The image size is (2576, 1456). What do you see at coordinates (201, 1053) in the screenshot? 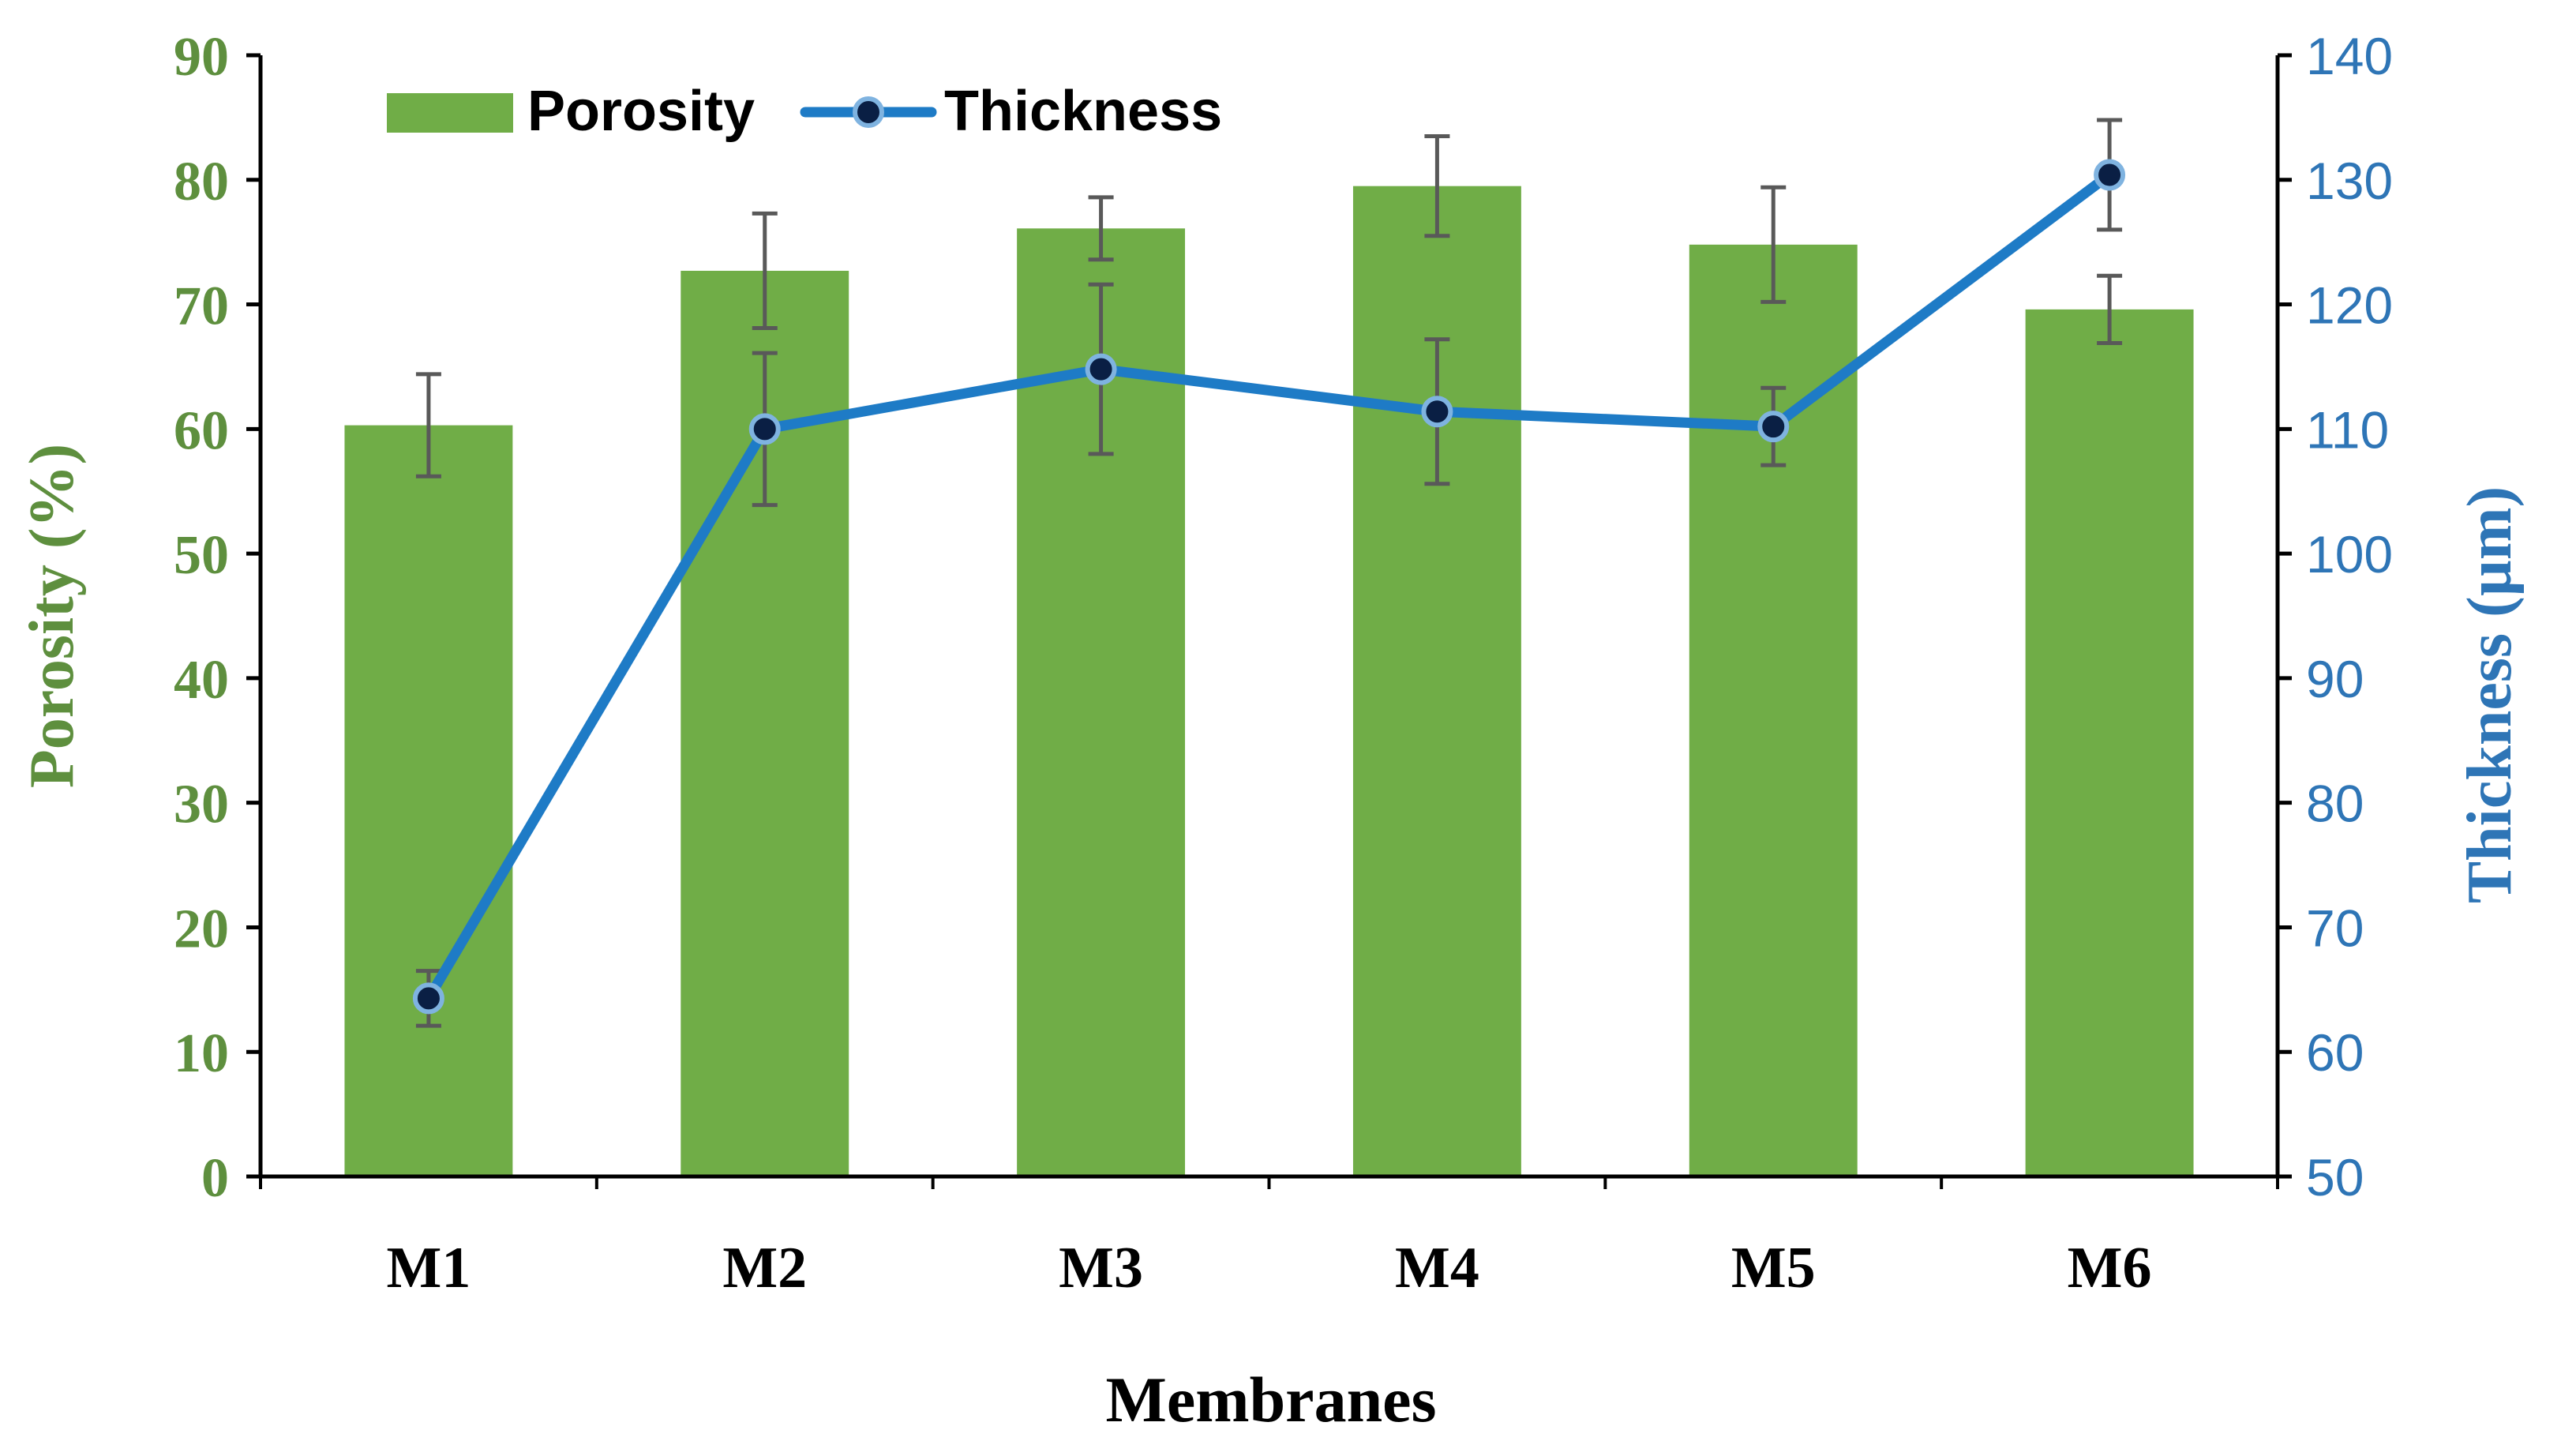
I see `left-tick-label: 10` at bounding box center [201, 1053].